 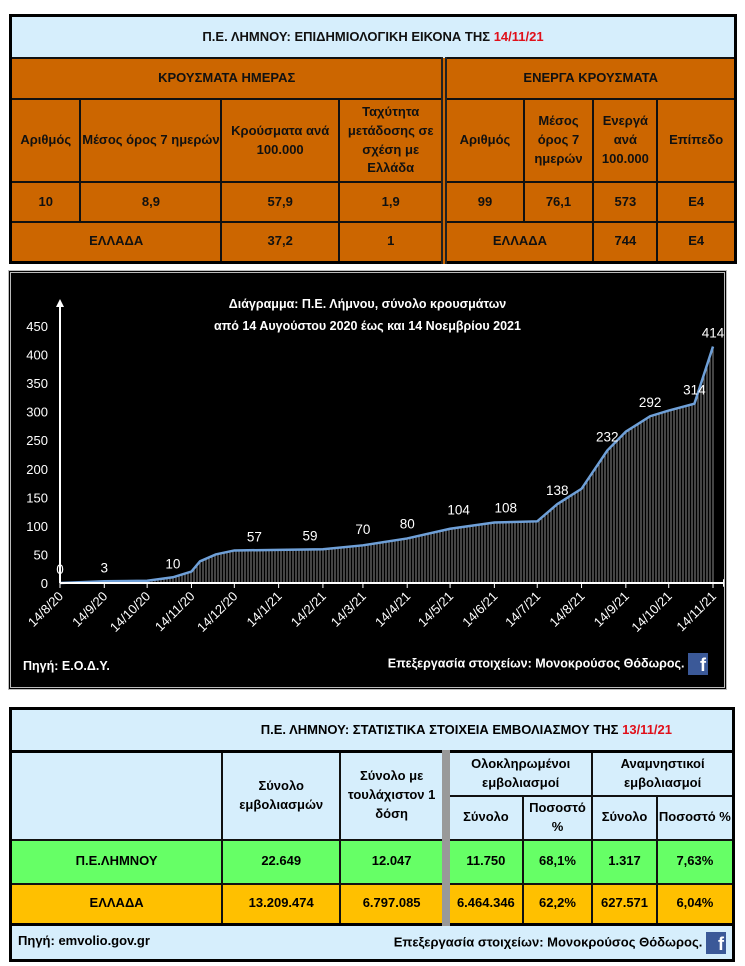 What do you see at coordinates (483, 861) in the screenshot?
I see `cell: 11.750` at bounding box center [483, 861].